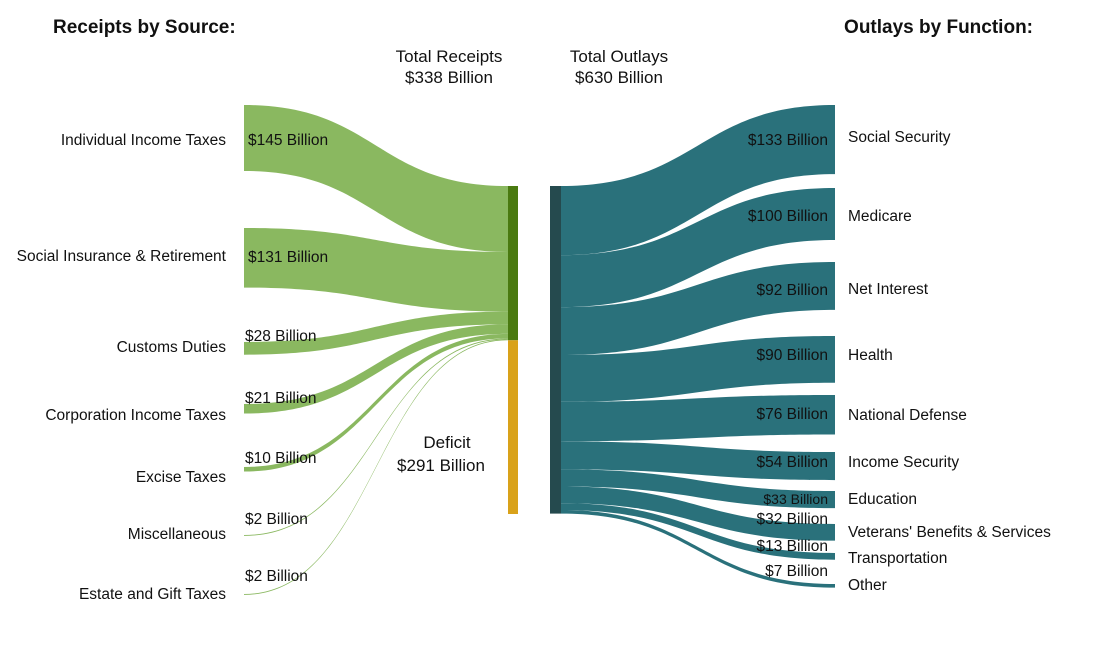  I want to click on outlay-label-health: Health, so click(870, 355).